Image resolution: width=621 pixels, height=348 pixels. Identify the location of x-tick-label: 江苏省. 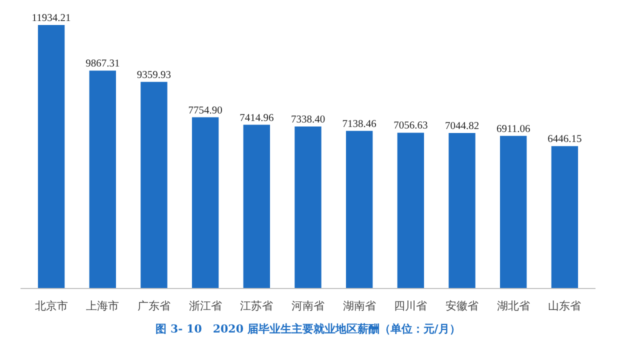
(257, 306).